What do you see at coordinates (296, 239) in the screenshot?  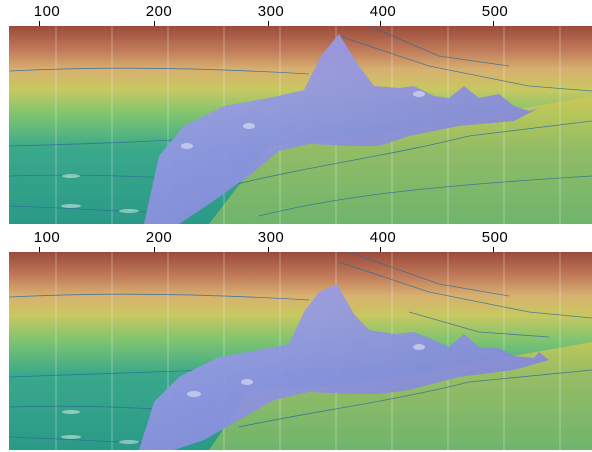 I see `x-axis-bottom: 100 200 300 400 500` at bounding box center [296, 239].